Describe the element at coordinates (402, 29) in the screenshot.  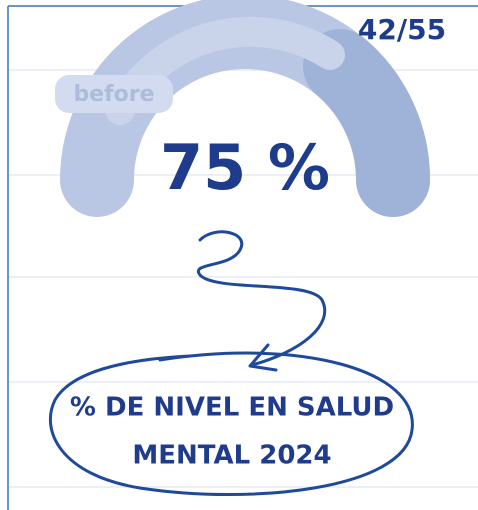
I see `counter: 42/55` at that location.